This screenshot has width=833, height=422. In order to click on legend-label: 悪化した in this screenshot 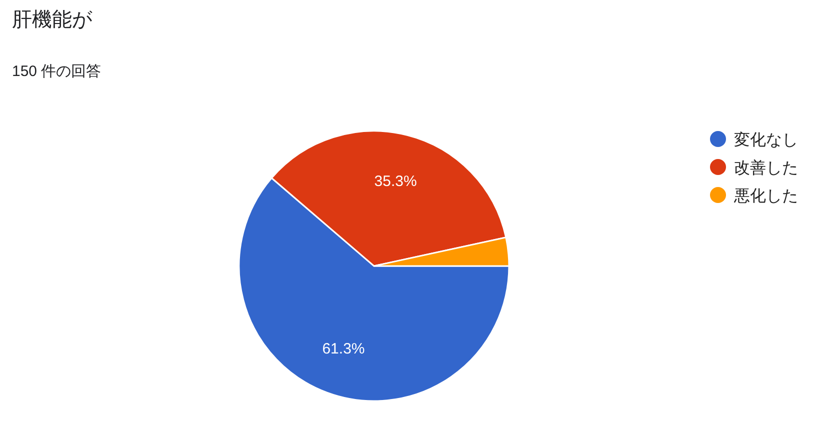, I will do `click(765, 196)`.